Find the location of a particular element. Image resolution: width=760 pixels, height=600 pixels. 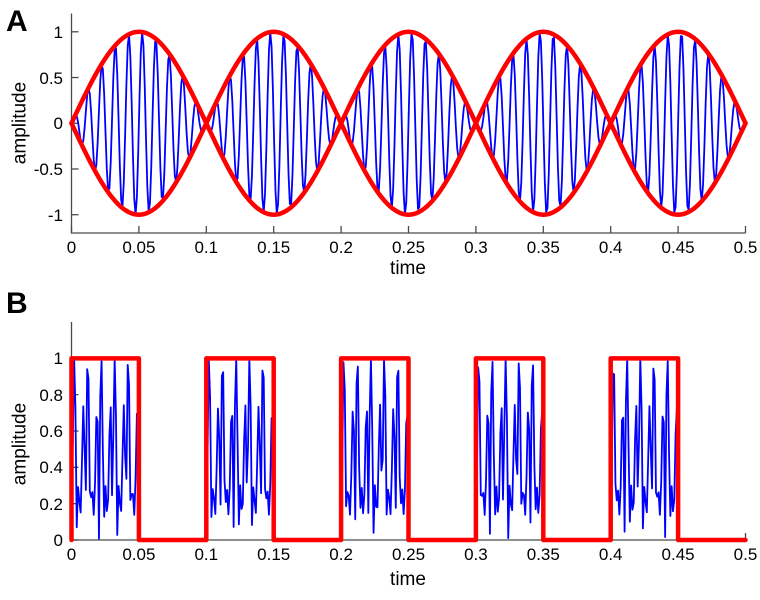

panel-a-x-tick-label: 0.5 is located at coordinates (745, 247).